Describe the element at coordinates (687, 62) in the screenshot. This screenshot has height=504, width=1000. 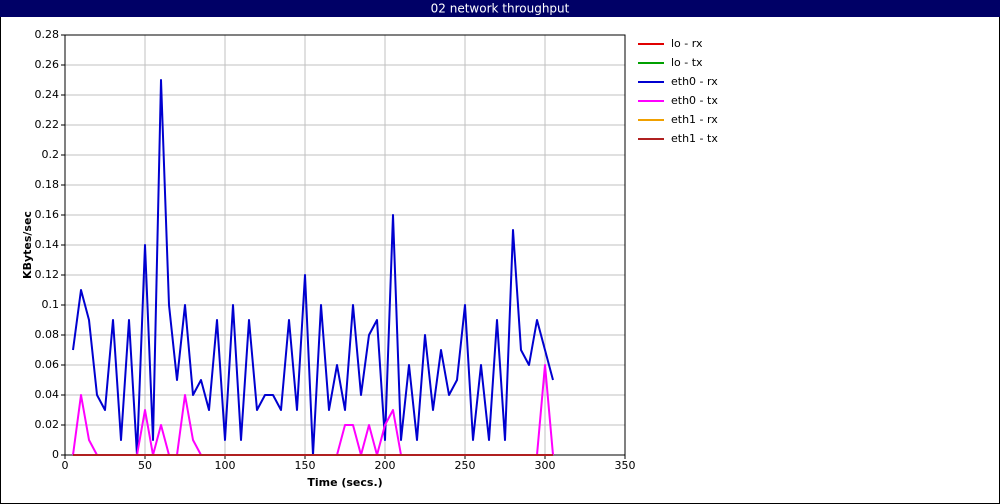
I see `legend-label: lo - tx` at that location.